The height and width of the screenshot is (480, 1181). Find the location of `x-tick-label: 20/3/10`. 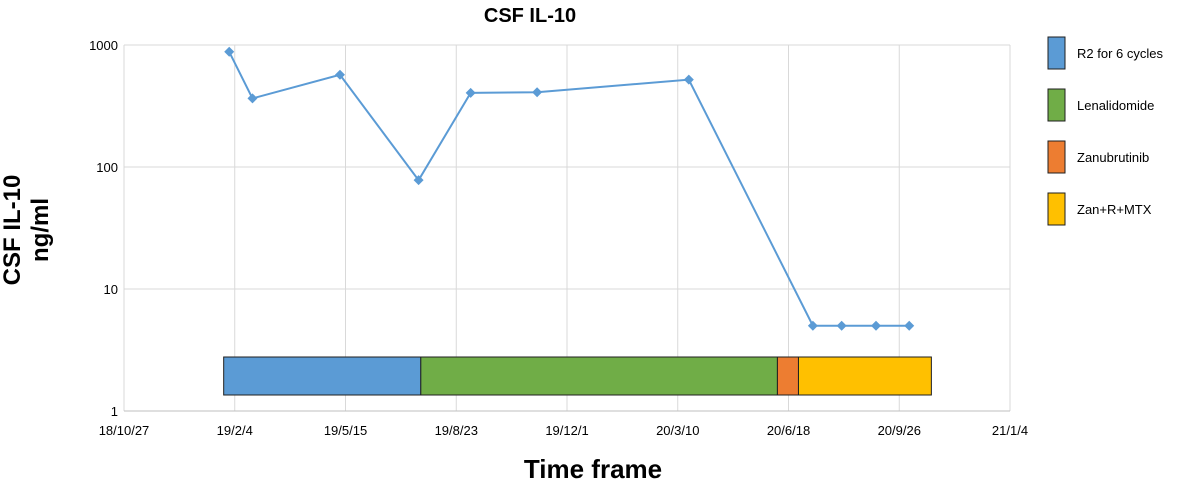

x-tick-label: 20/3/10 is located at coordinates (677, 430).